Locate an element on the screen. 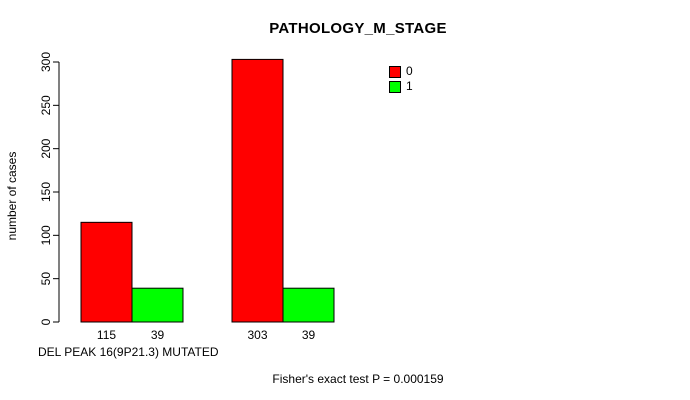  y-tick-label: 300 is located at coordinates (46, 62).